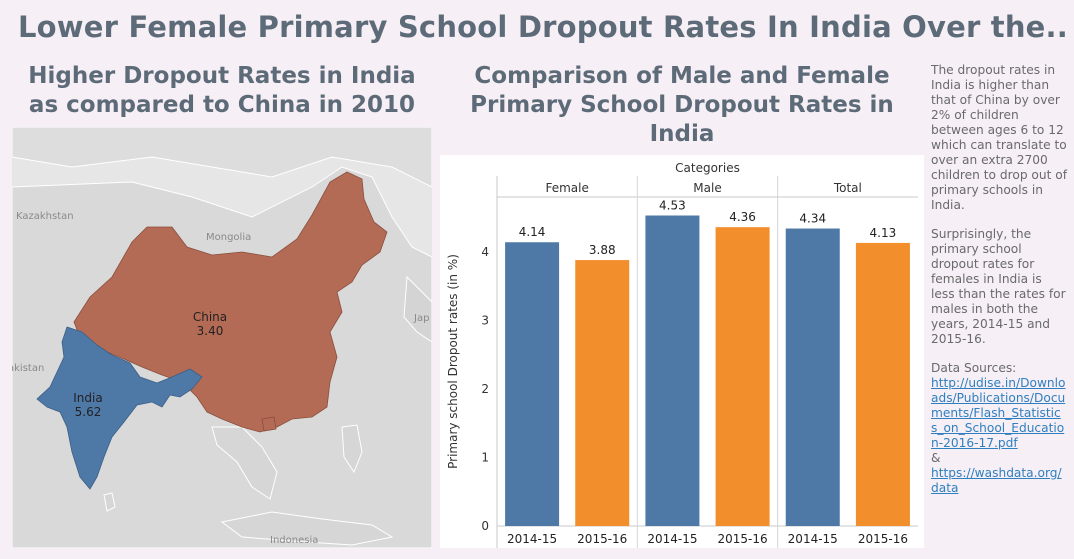 The width and height of the screenshot is (1074, 559). I want to click on india-name-label: India, so click(87, 398).